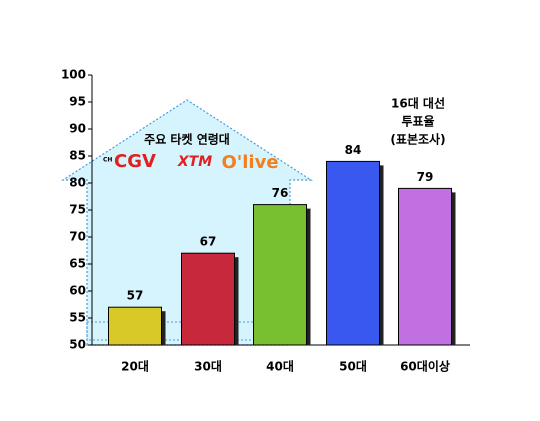  What do you see at coordinates (77, 264) in the screenshot?
I see `y-tick-label: 65` at bounding box center [77, 264].